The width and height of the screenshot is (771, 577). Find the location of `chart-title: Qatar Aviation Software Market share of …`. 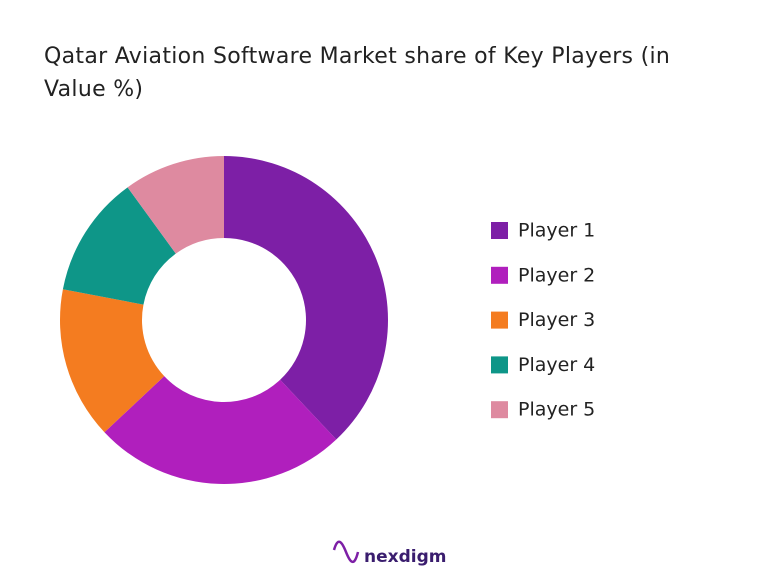

chart-title: Qatar Aviation Software Market share of … is located at coordinates (357, 73).